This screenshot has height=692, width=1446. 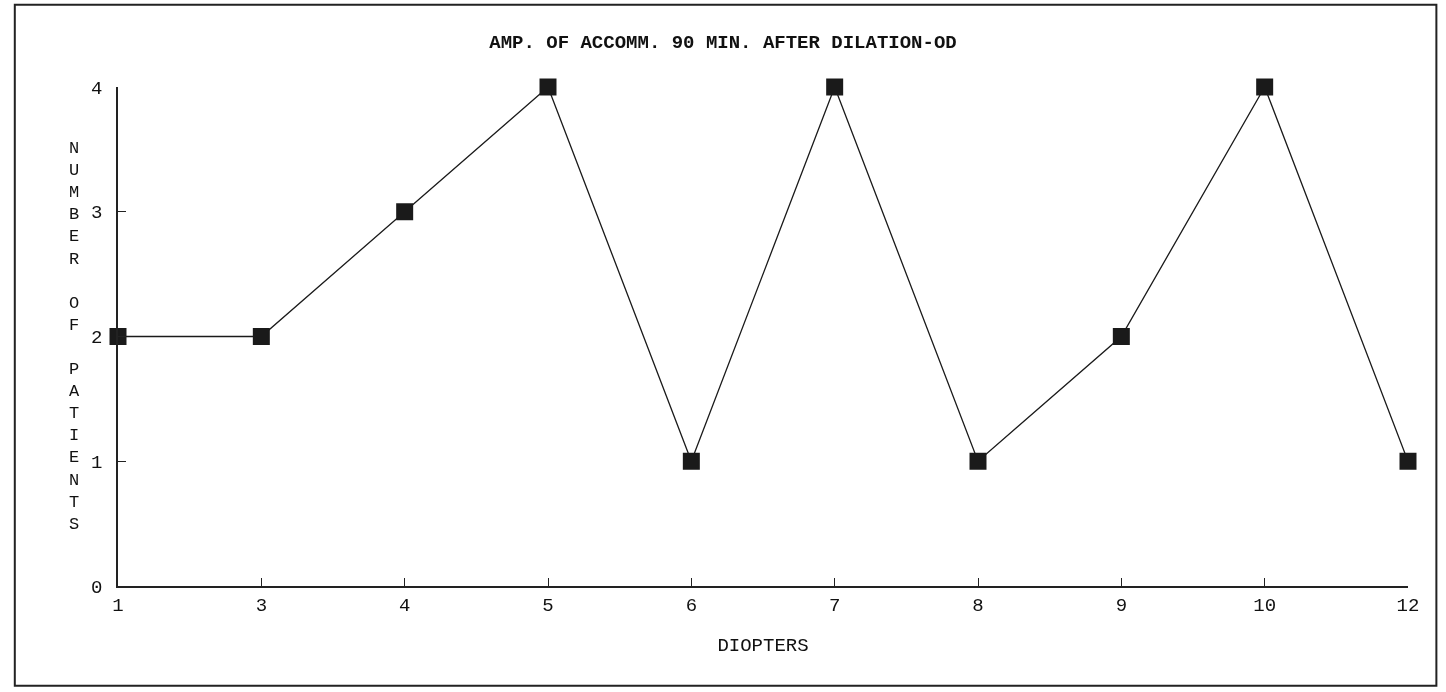 What do you see at coordinates (97, 88) in the screenshot?
I see `y-tick-label: 4` at bounding box center [97, 88].